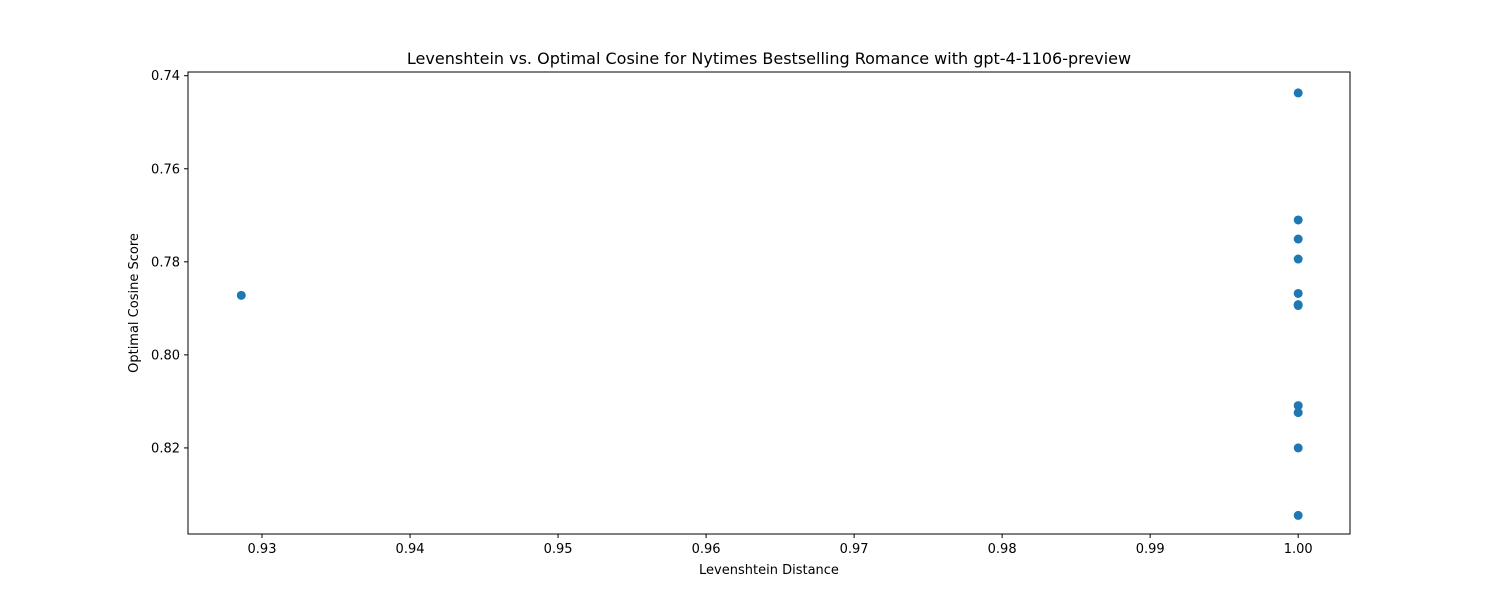 The height and width of the screenshot is (600, 1500). Describe the element at coordinates (780, 545) in the screenshot. I see `x-axis-ticks: 0.93 0.94 0.95 0.96 0.97 0.98 0.99 1.00` at that location.